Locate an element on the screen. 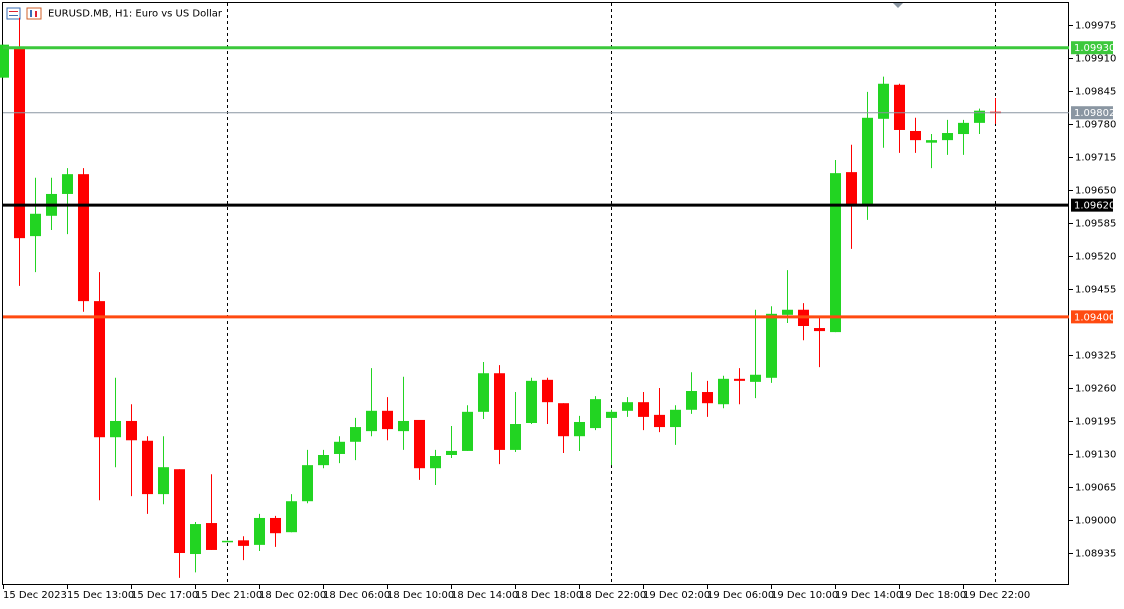  y-tick-label: 1.09000 is located at coordinates (1095, 521).